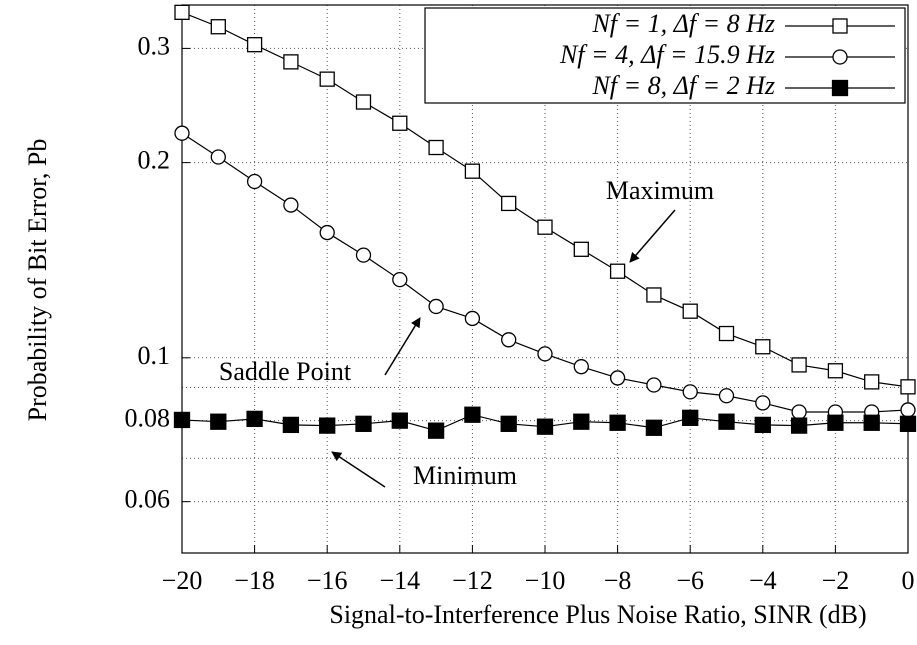 This screenshot has width=917, height=645. I want to click on y-axis-label: Probability of Bit Error, Pb, so click(37, 280).